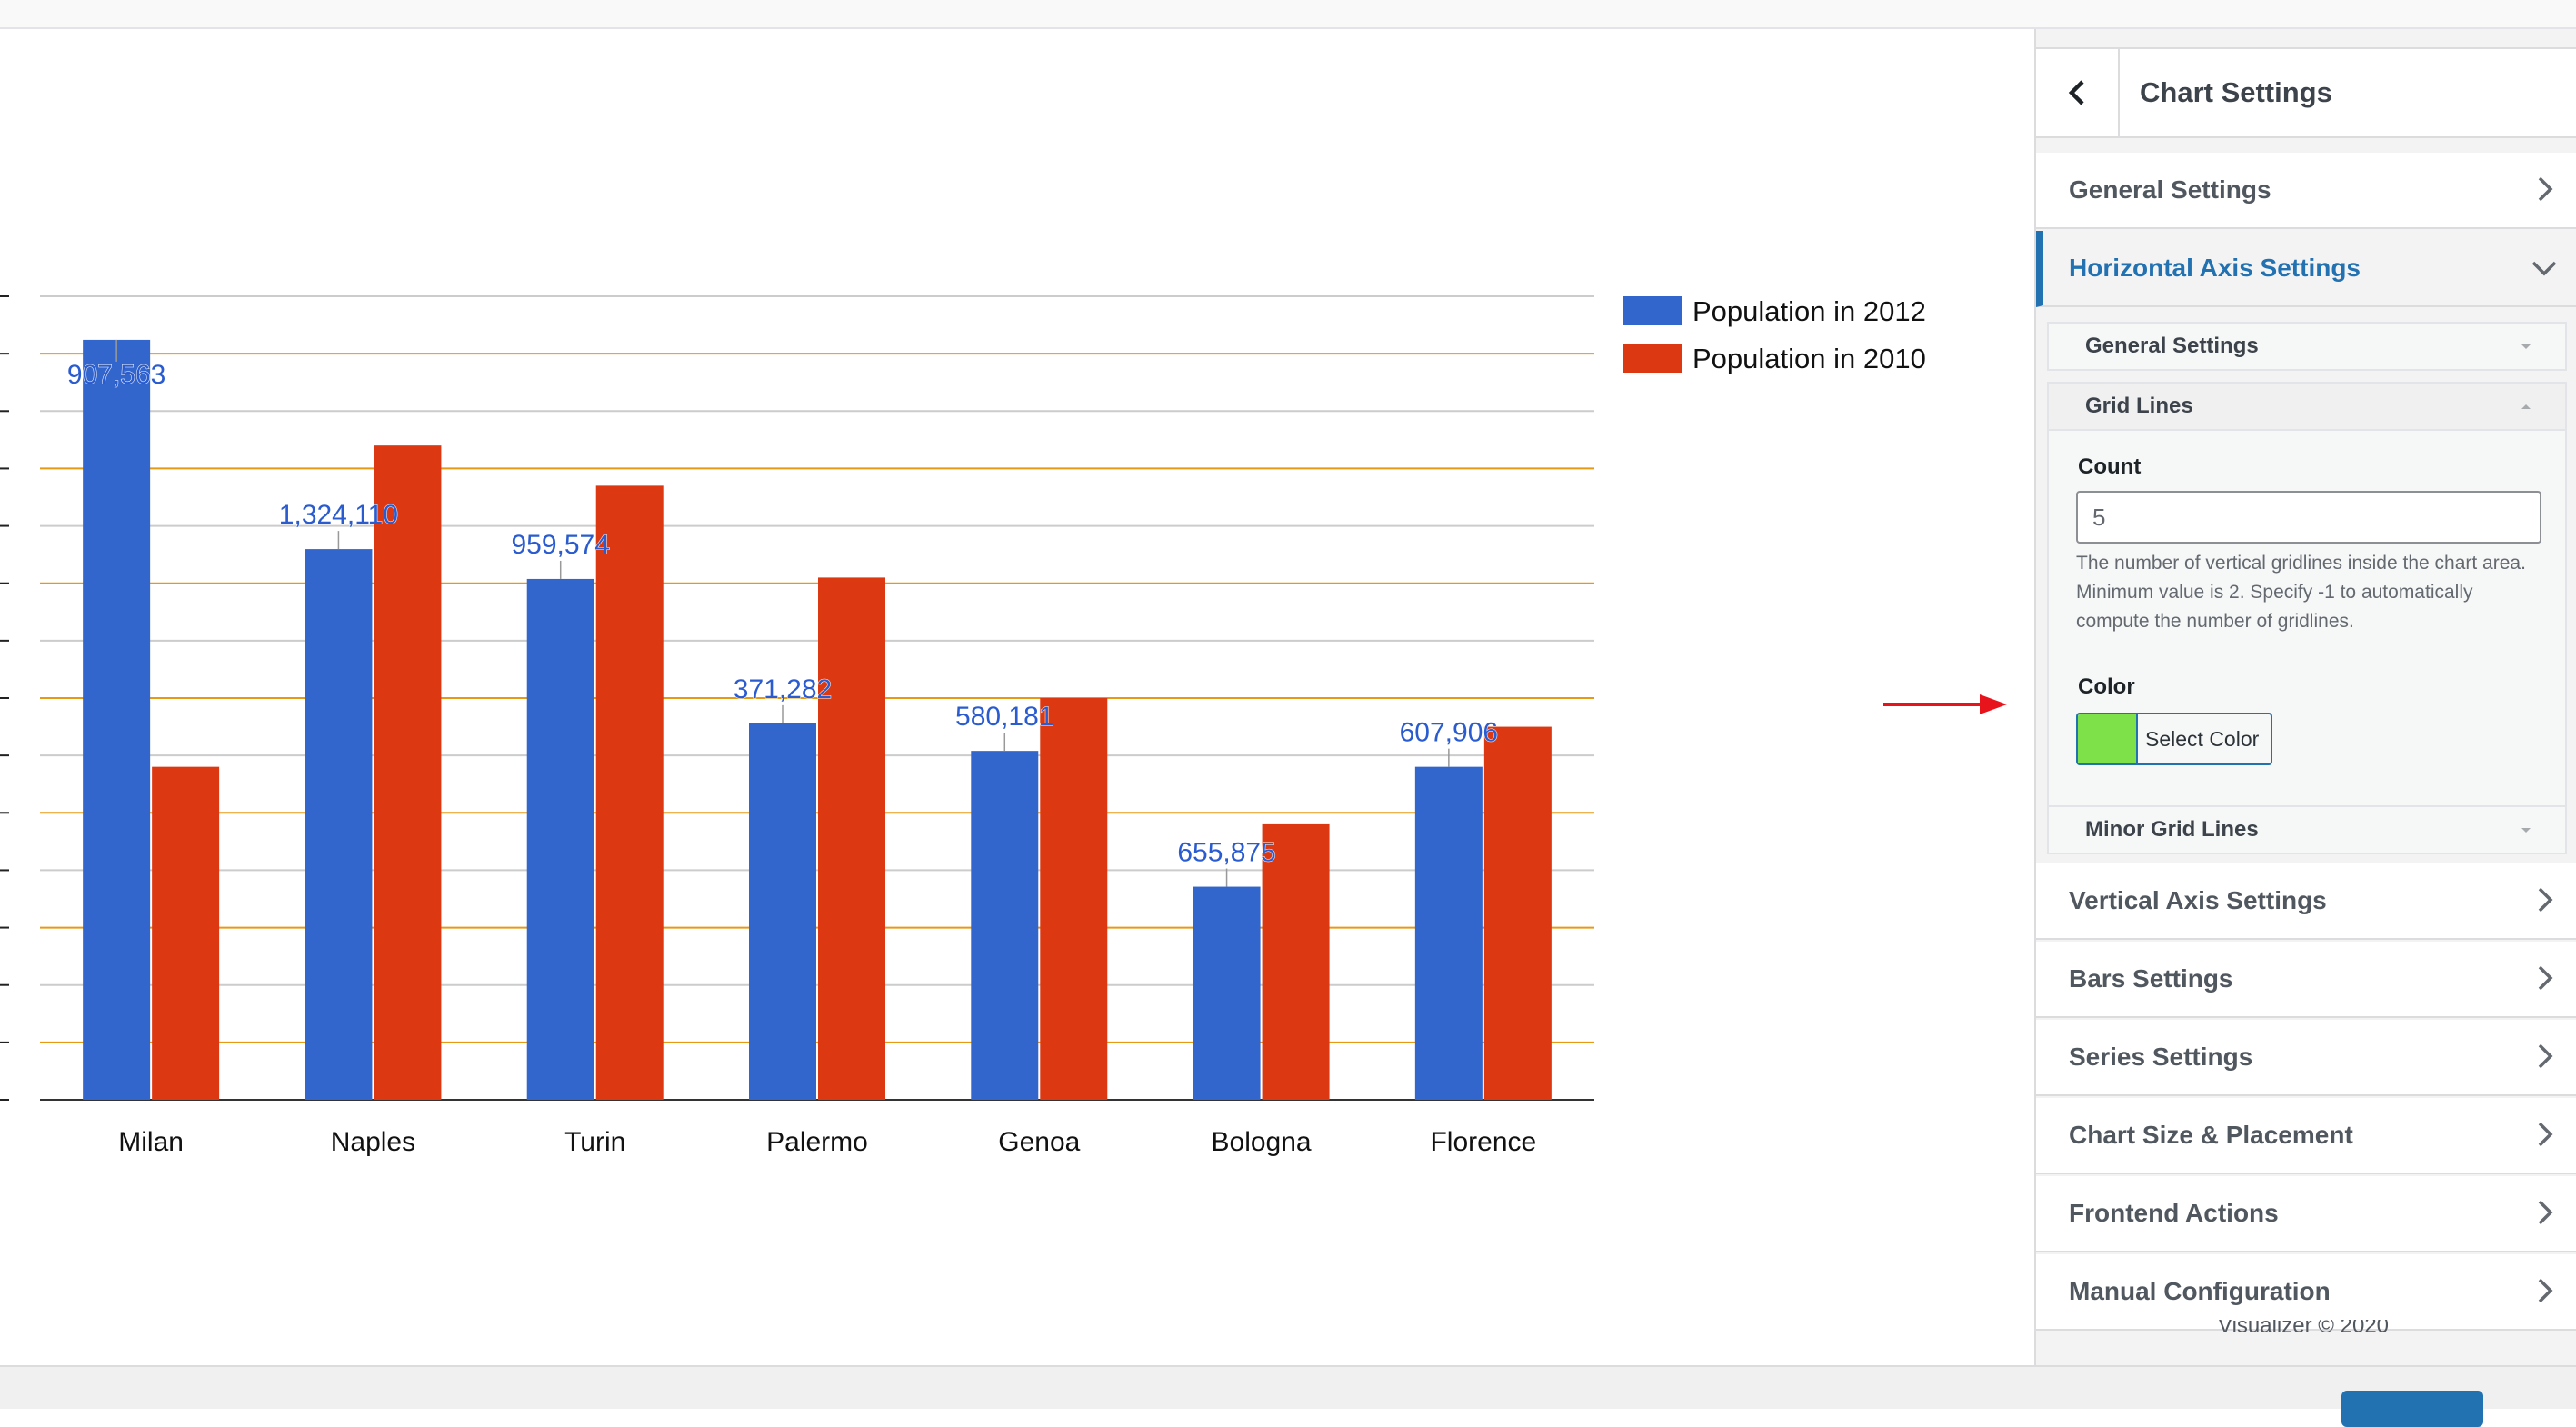 The image size is (2576, 1427). I want to click on subsection-label: Grid Lines, so click(2139, 406).